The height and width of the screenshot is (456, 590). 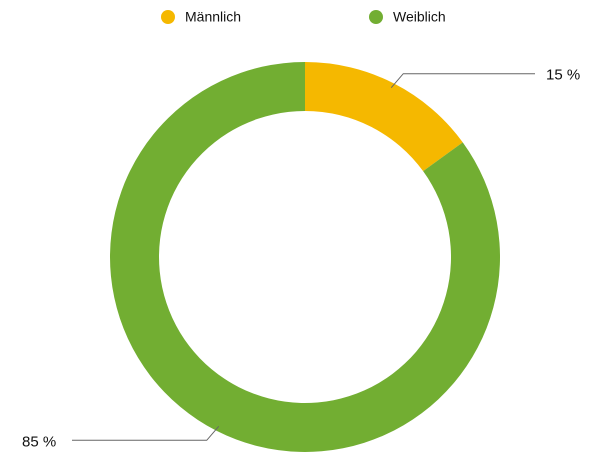 What do you see at coordinates (39, 441) in the screenshot?
I see `data-label: 85 %` at bounding box center [39, 441].